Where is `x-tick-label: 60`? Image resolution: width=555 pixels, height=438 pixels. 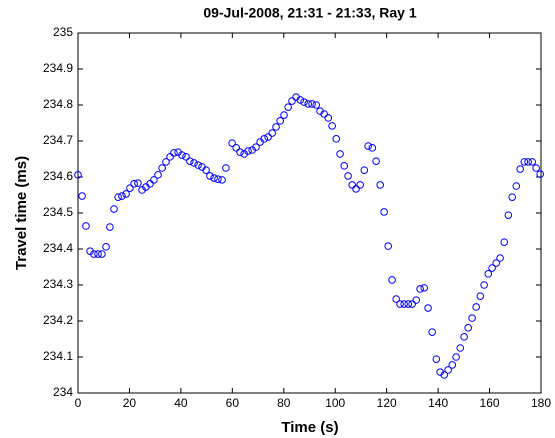
x-tick-label: 60 is located at coordinates (233, 403).